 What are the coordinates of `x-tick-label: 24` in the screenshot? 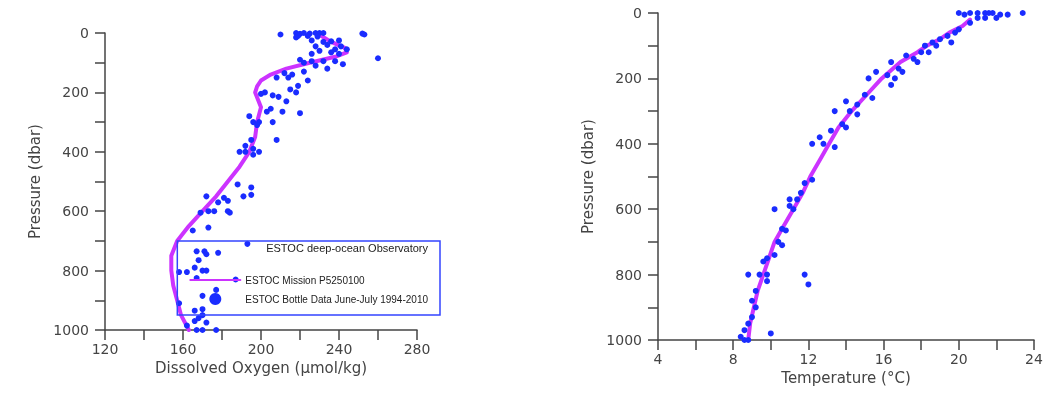 It's located at (1034, 359).